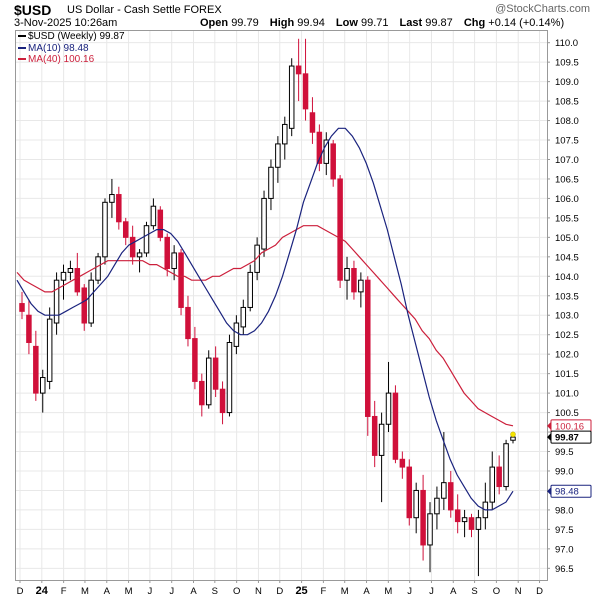 Image resolution: width=600 pixels, height=600 pixels. What do you see at coordinates (567, 413) in the screenshot?
I see `y-tick-label: 100.5` at bounding box center [567, 413].